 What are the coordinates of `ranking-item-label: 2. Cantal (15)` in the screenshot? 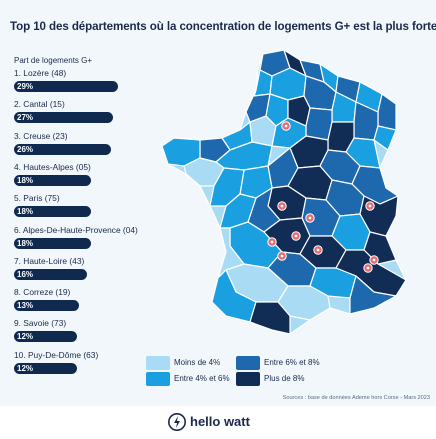 It's located at (39, 104).